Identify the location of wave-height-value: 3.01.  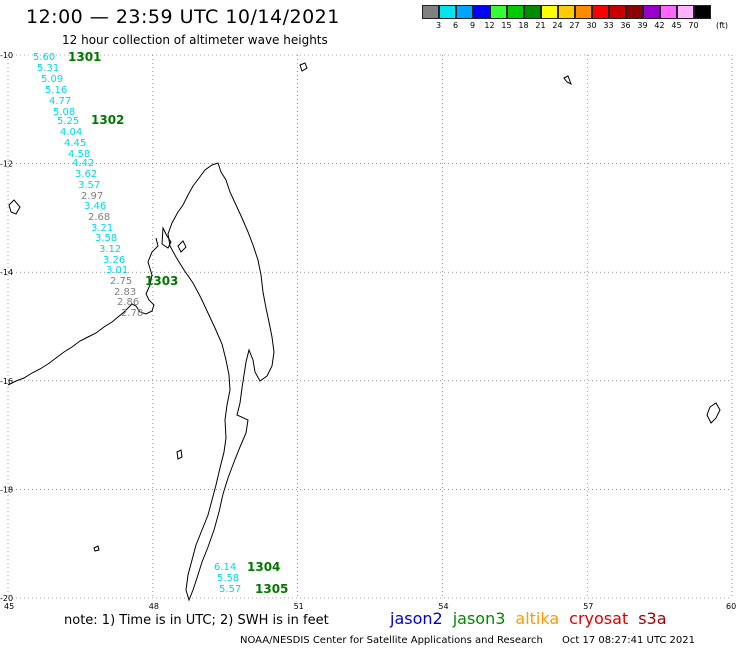
(117, 270).